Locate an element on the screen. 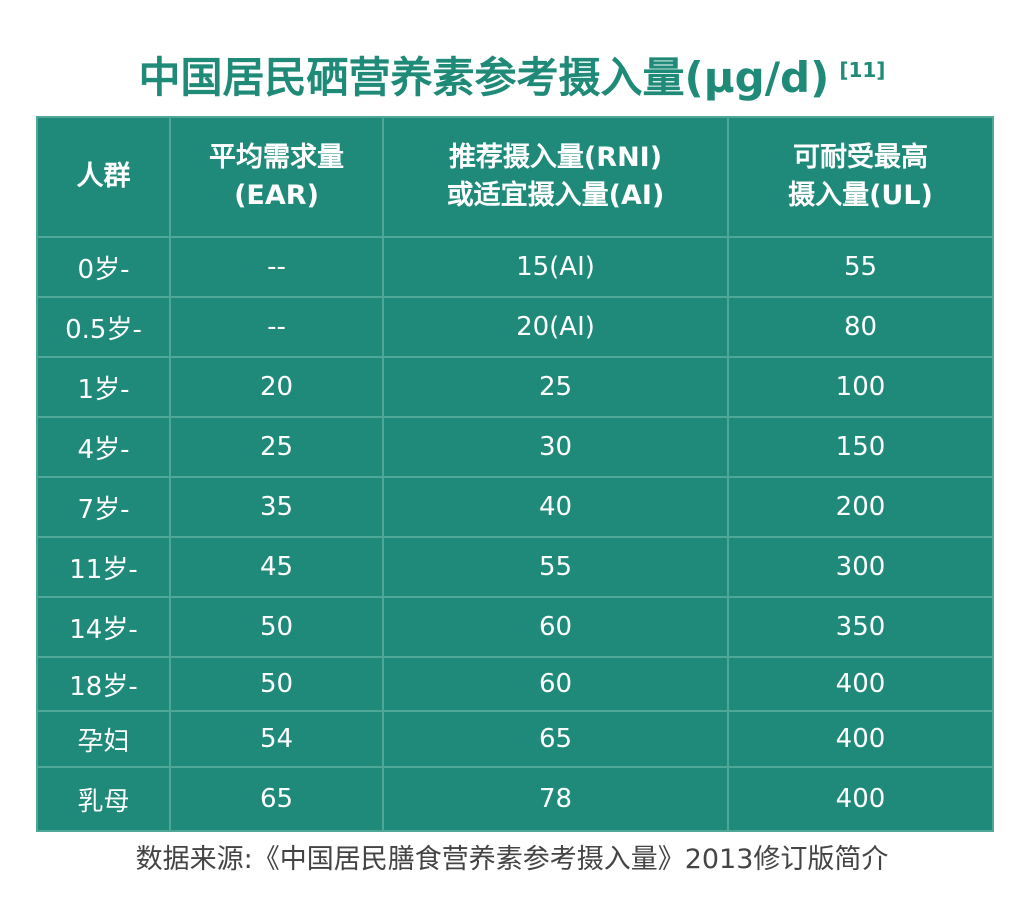 Image resolution: width=1024 pixels, height=917 pixels. table-row: 1岁- 20 25 100 is located at coordinates (515, 387).